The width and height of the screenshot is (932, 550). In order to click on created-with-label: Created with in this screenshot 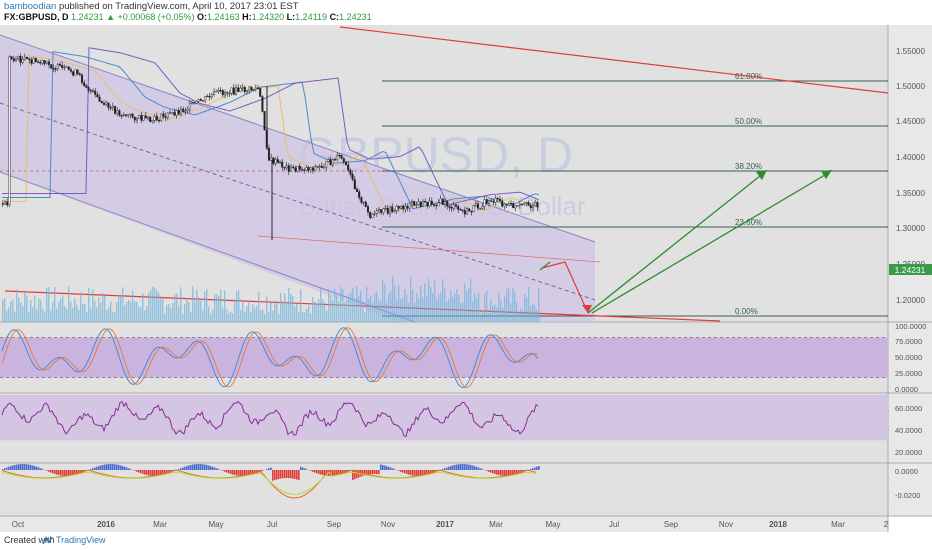, I will do `click(29, 540)`.